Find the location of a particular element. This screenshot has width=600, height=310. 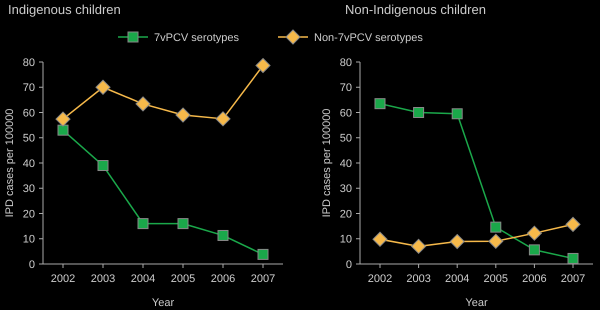

legend-label: 7vPCV serotypes is located at coordinates (197, 38).